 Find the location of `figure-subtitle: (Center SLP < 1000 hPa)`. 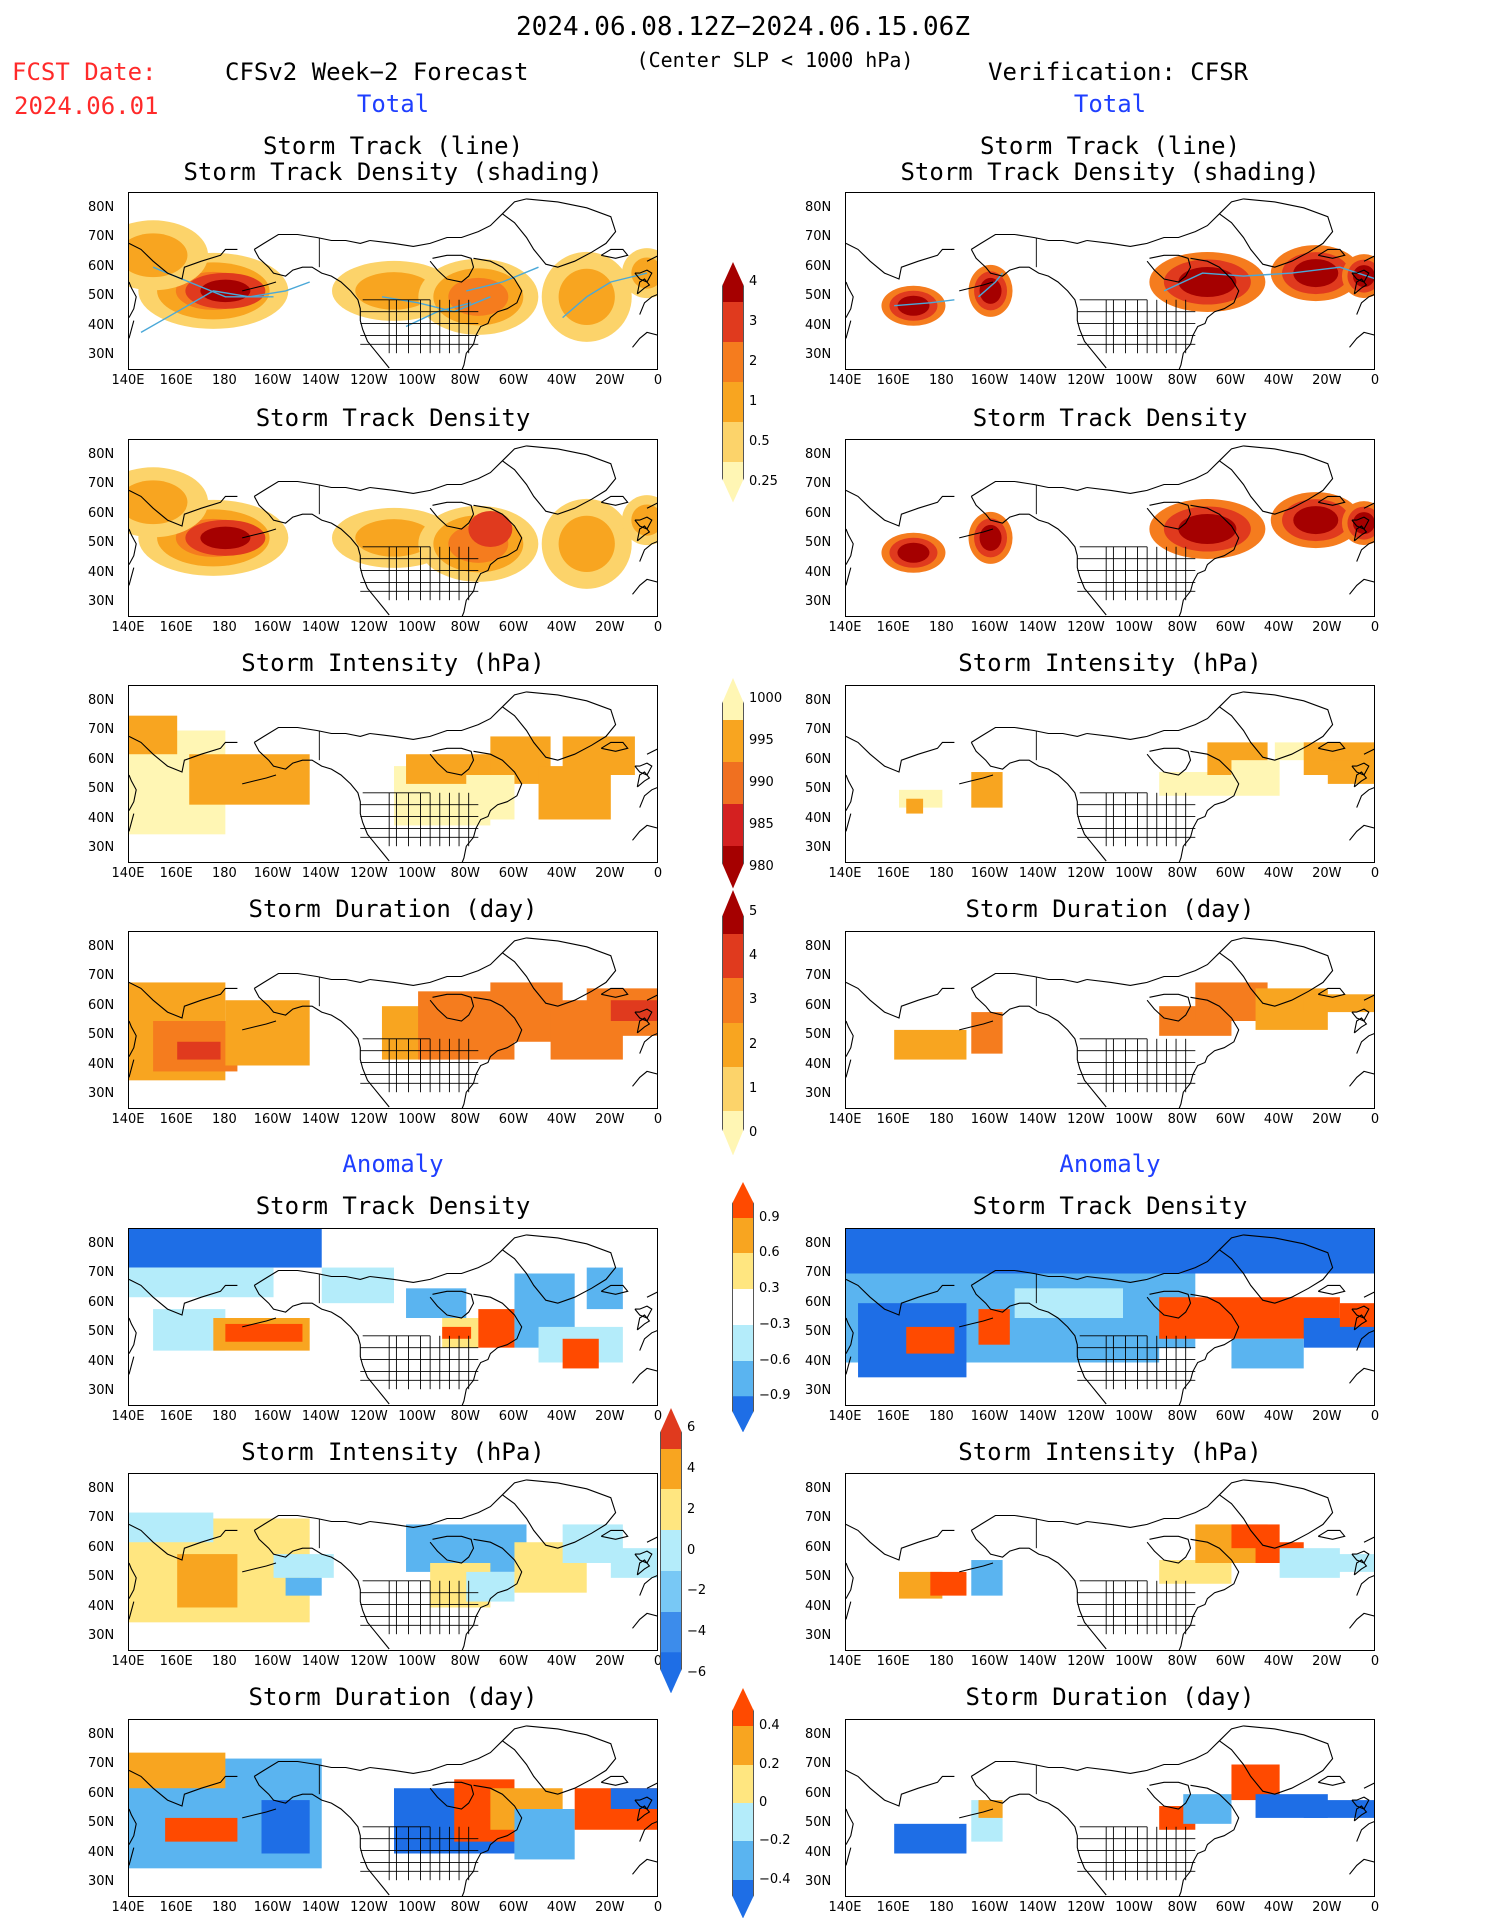

figure-subtitle: (Center SLP < 1000 hPa) is located at coordinates (775, 60).